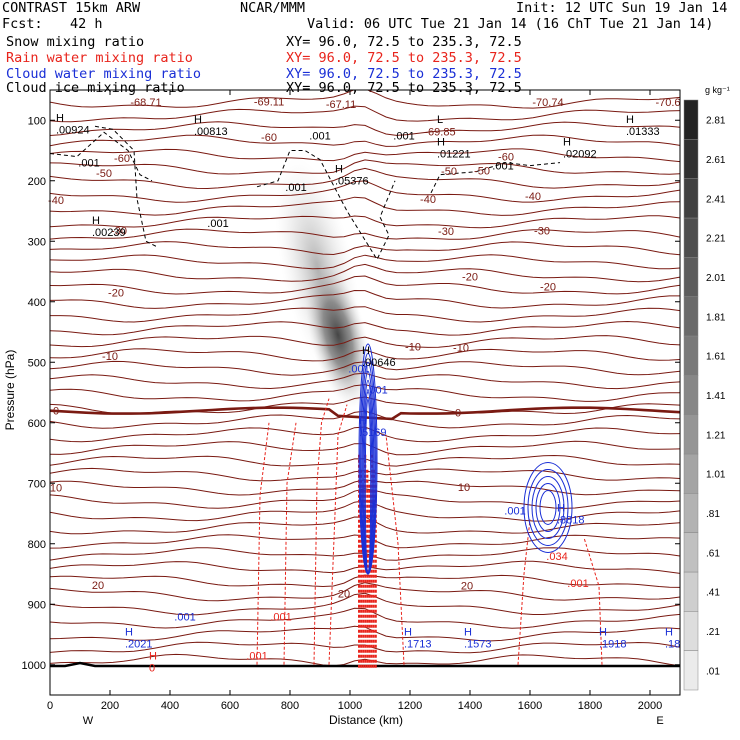 The width and height of the screenshot is (740, 740). I want to click on colorbar-label-5: 1.01, so click(716, 475).